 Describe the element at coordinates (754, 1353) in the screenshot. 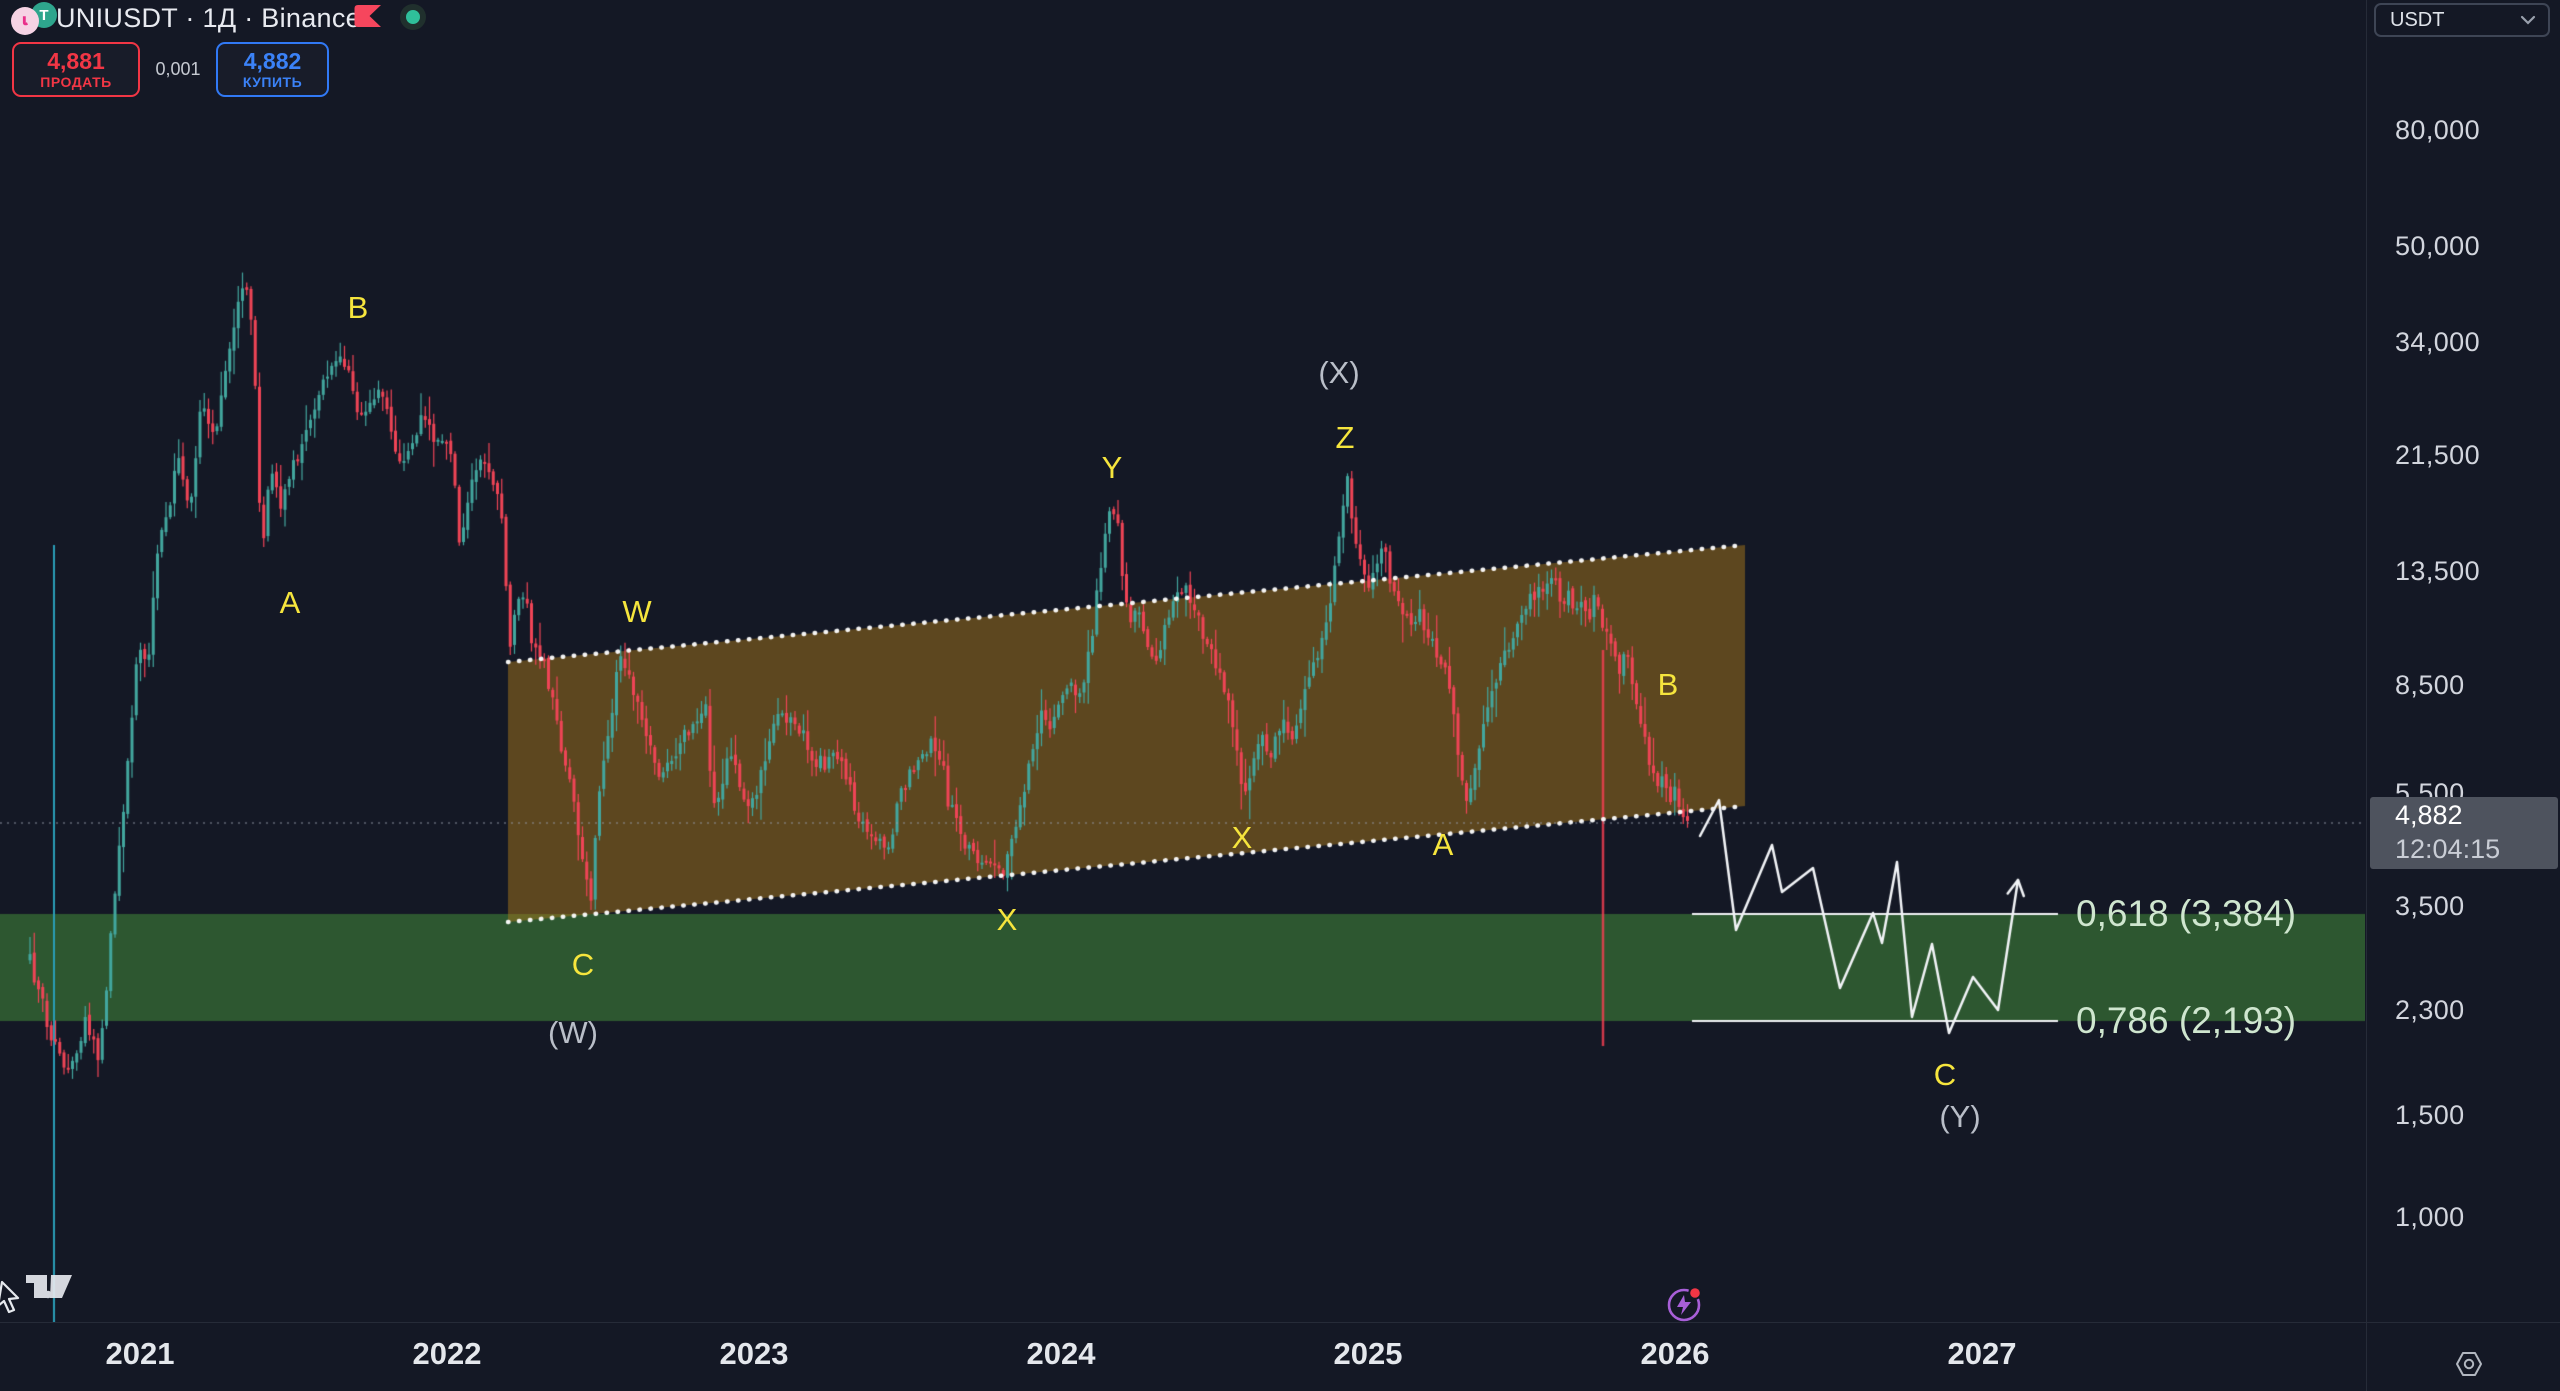

I see `year-tick: 2023` at that location.